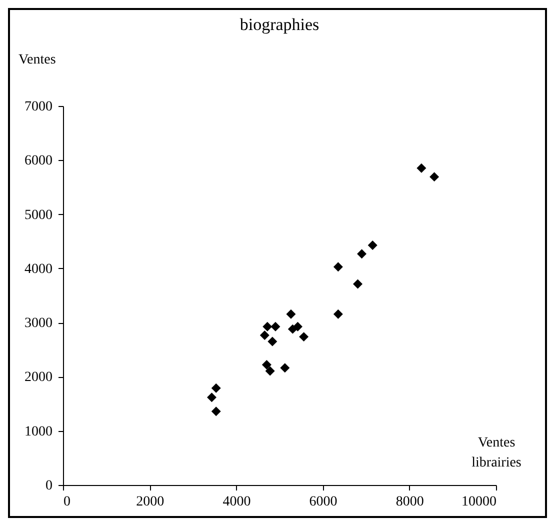  What do you see at coordinates (38, 161) in the screenshot?
I see `y-tick-label: 6000` at bounding box center [38, 161].